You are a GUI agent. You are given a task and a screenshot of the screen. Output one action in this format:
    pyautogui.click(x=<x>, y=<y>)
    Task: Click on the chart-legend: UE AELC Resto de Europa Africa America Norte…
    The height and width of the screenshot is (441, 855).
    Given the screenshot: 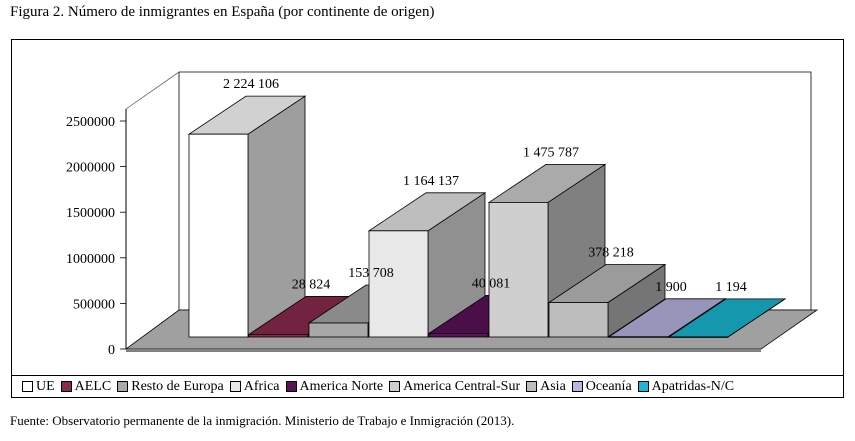 What is the action you would take?
    pyautogui.click(x=427, y=386)
    